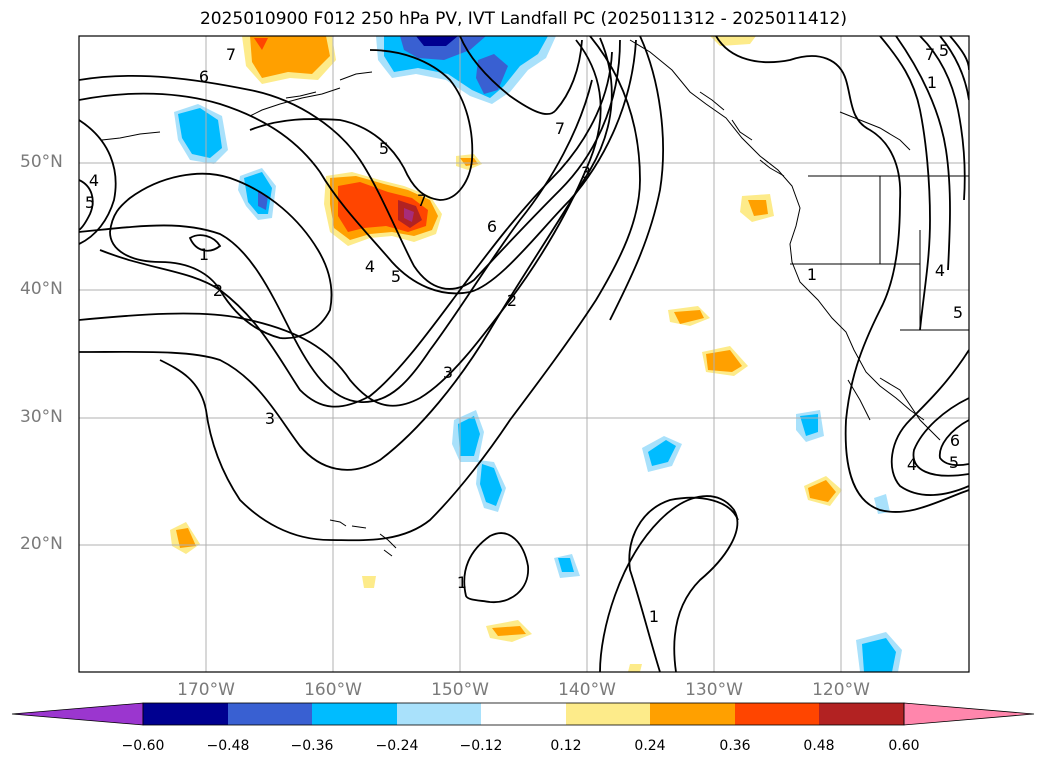  Describe the element at coordinates (714, 690) in the screenshot. I see `lon-label: 130°W` at that location.